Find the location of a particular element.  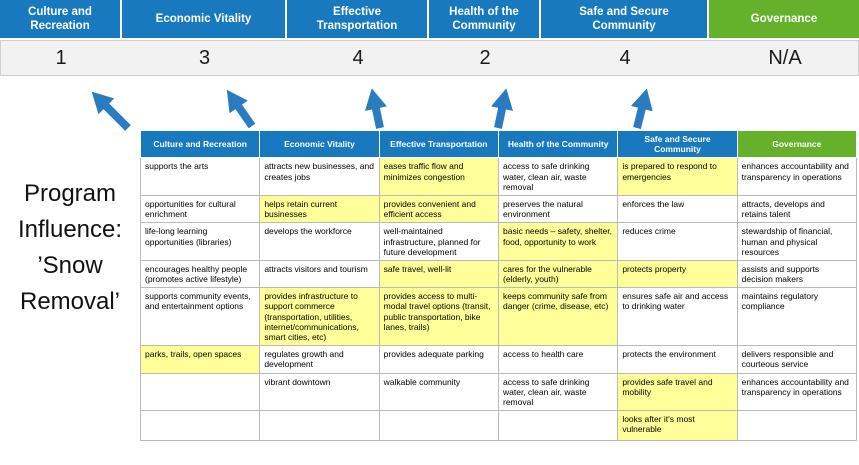

matrix-cell: attracts visitors and tourism is located at coordinates (319, 274).